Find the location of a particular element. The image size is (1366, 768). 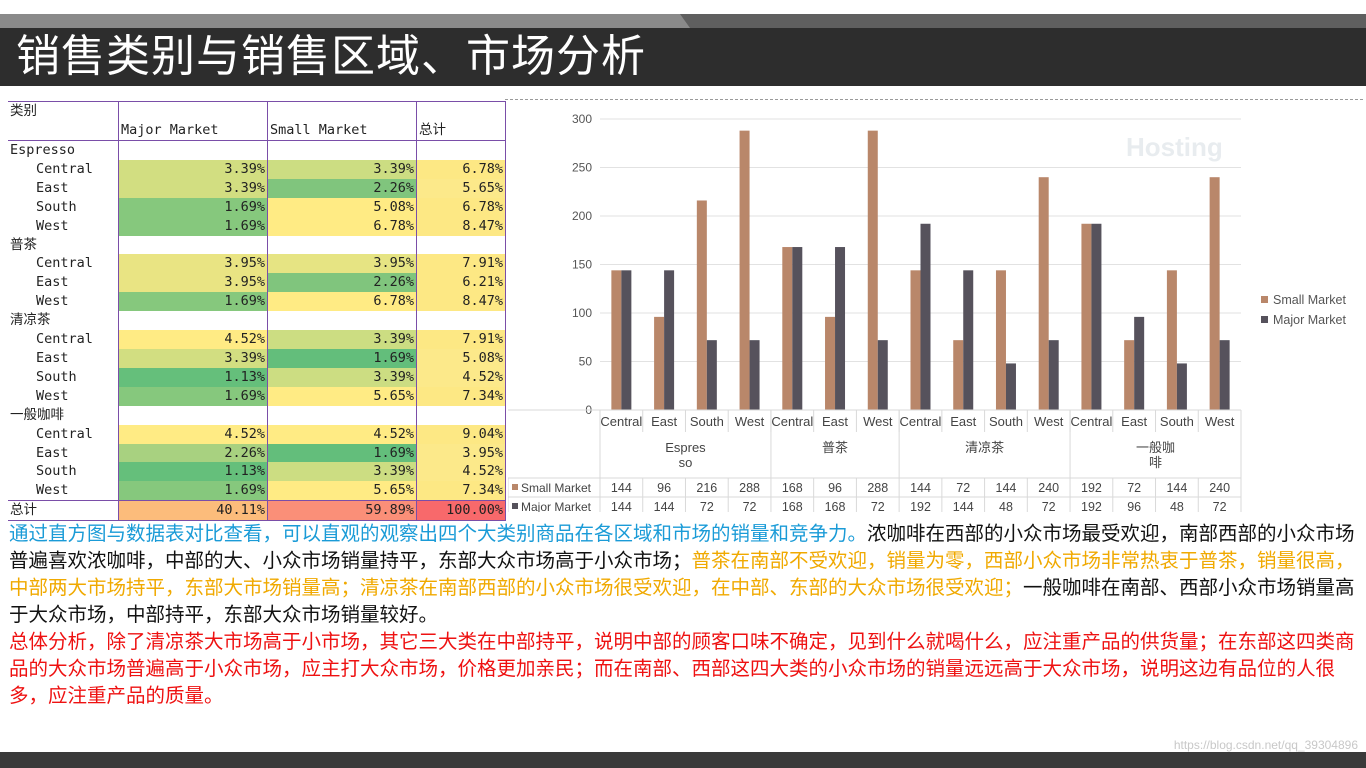

pivot-total-label: 总计 is located at coordinates (63, 511).